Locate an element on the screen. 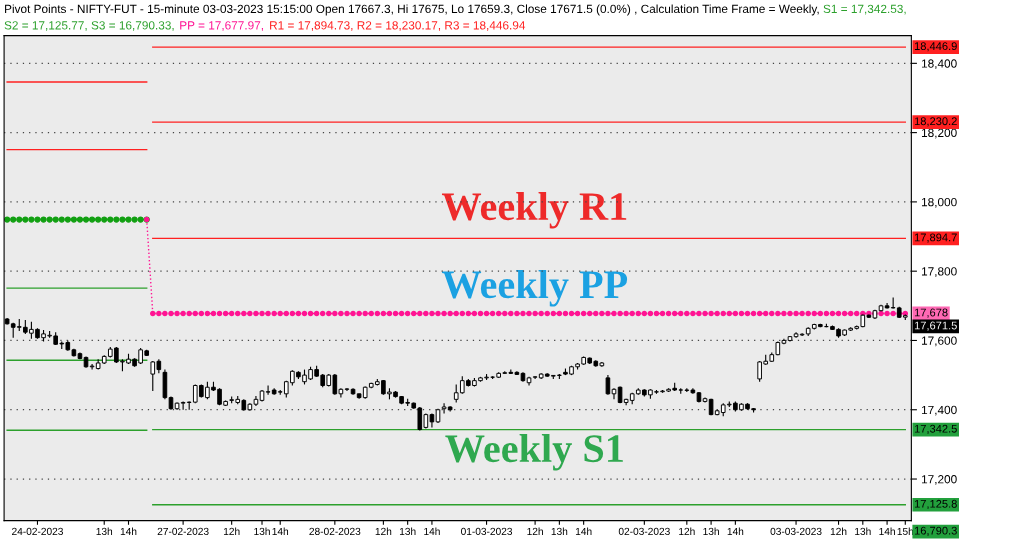 The image size is (1024, 548). y-tick-label: 18,400 is located at coordinates (939, 64).